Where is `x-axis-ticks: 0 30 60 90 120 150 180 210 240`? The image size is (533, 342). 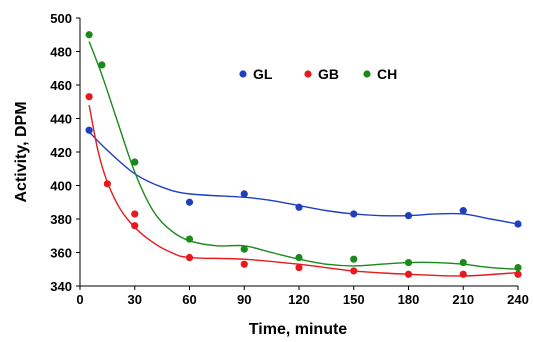
x-axis-ticks: 0 30 60 90 120 150 180 210 240 is located at coordinates (302, 296).